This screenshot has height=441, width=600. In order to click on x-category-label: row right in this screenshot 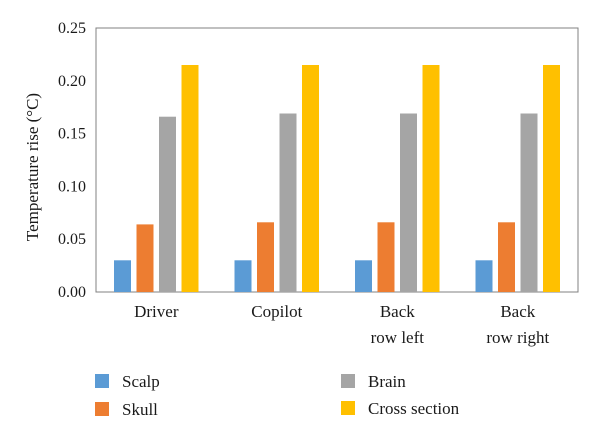, I will do `click(517, 337)`.